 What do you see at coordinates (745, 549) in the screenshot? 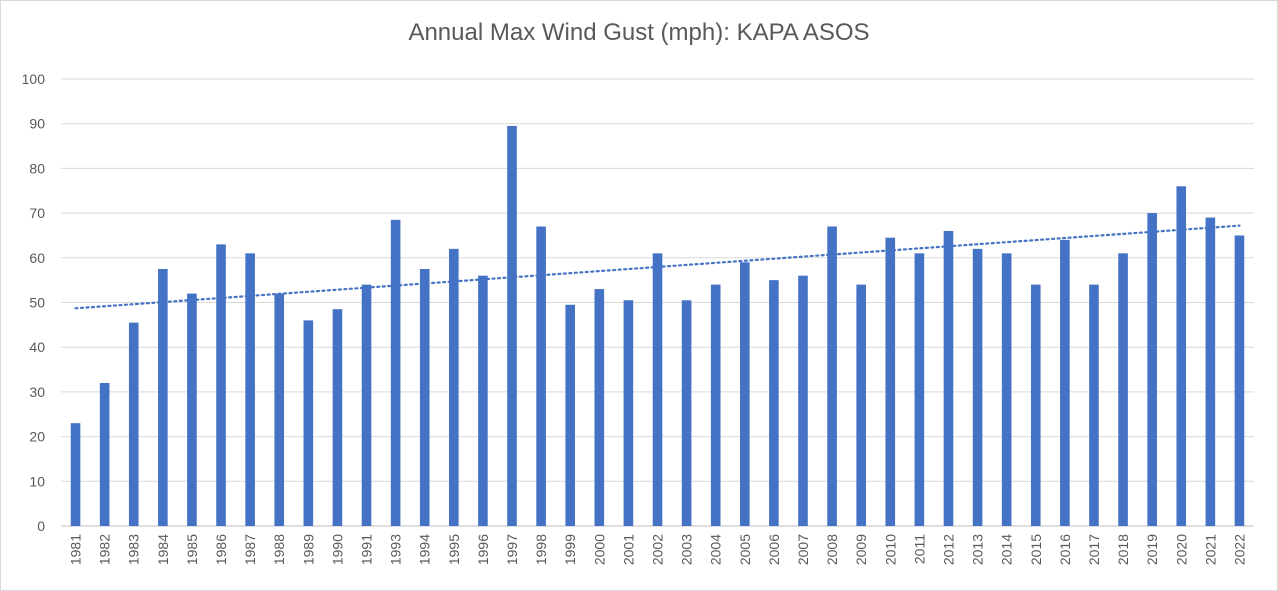
I see `x-tick-label: 2005` at bounding box center [745, 549].